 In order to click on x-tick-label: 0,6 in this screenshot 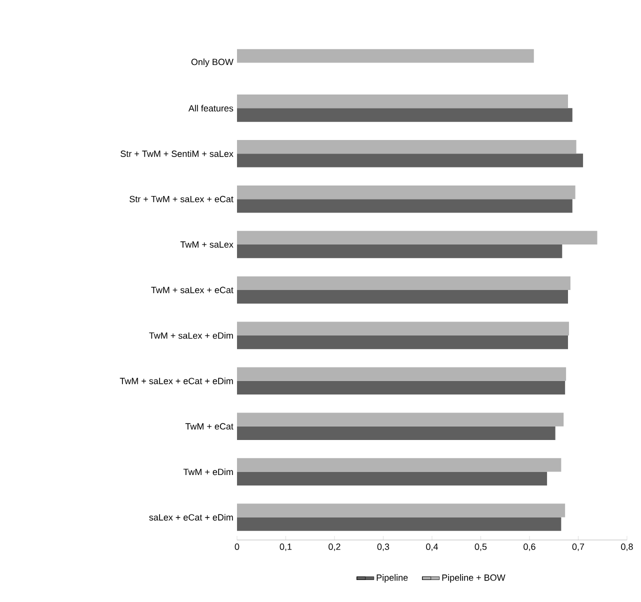, I will do `click(530, 547)`.